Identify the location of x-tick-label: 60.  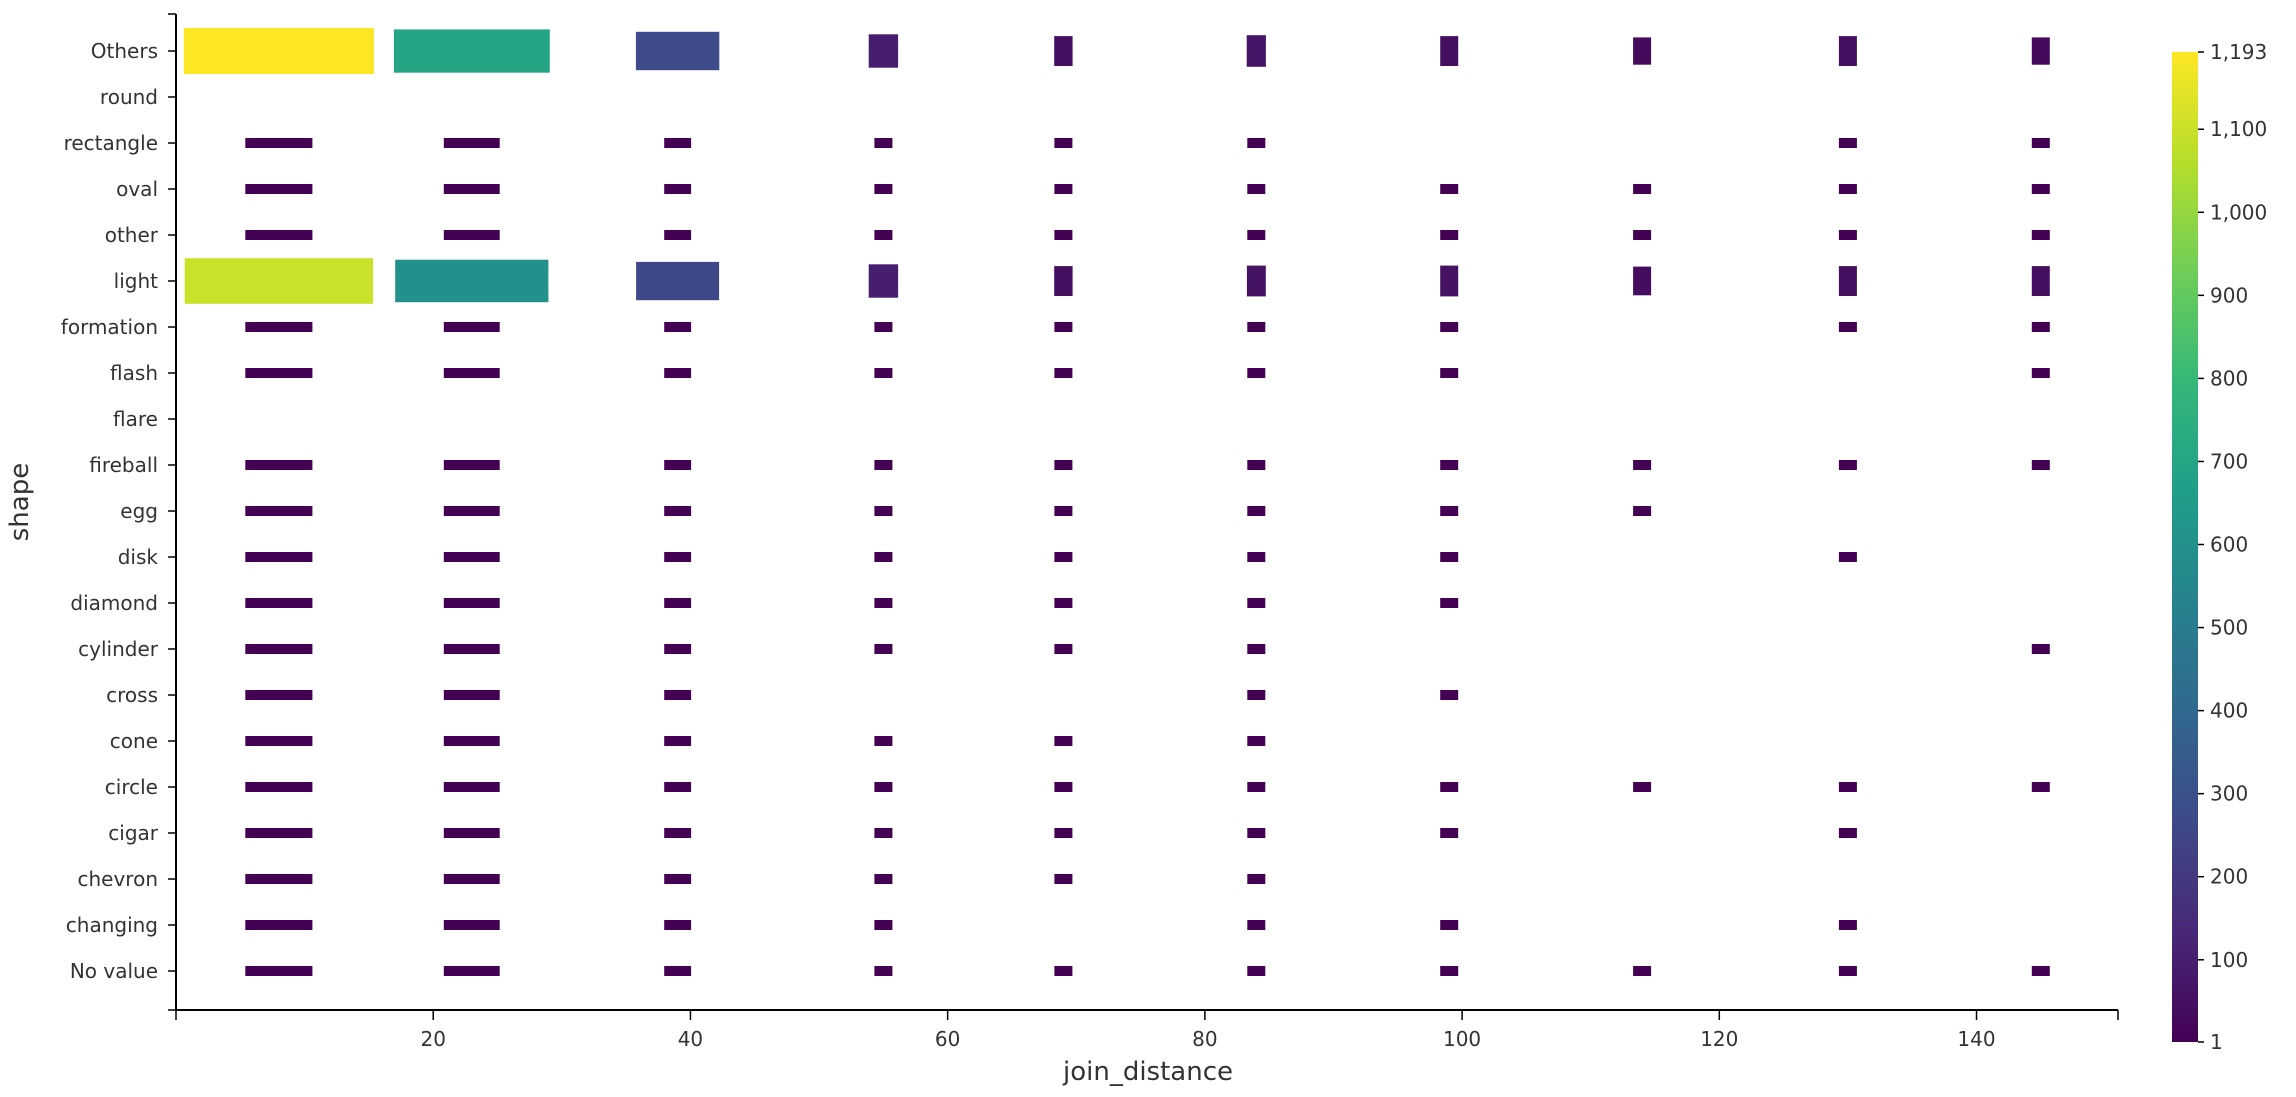
(947, 1039).